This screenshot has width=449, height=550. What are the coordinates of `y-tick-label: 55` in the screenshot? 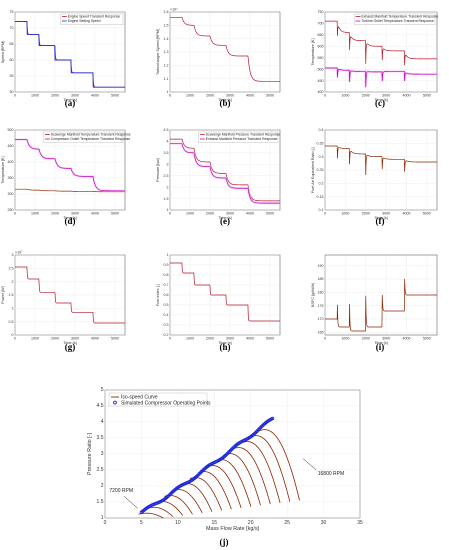 It's located at (12, 76).